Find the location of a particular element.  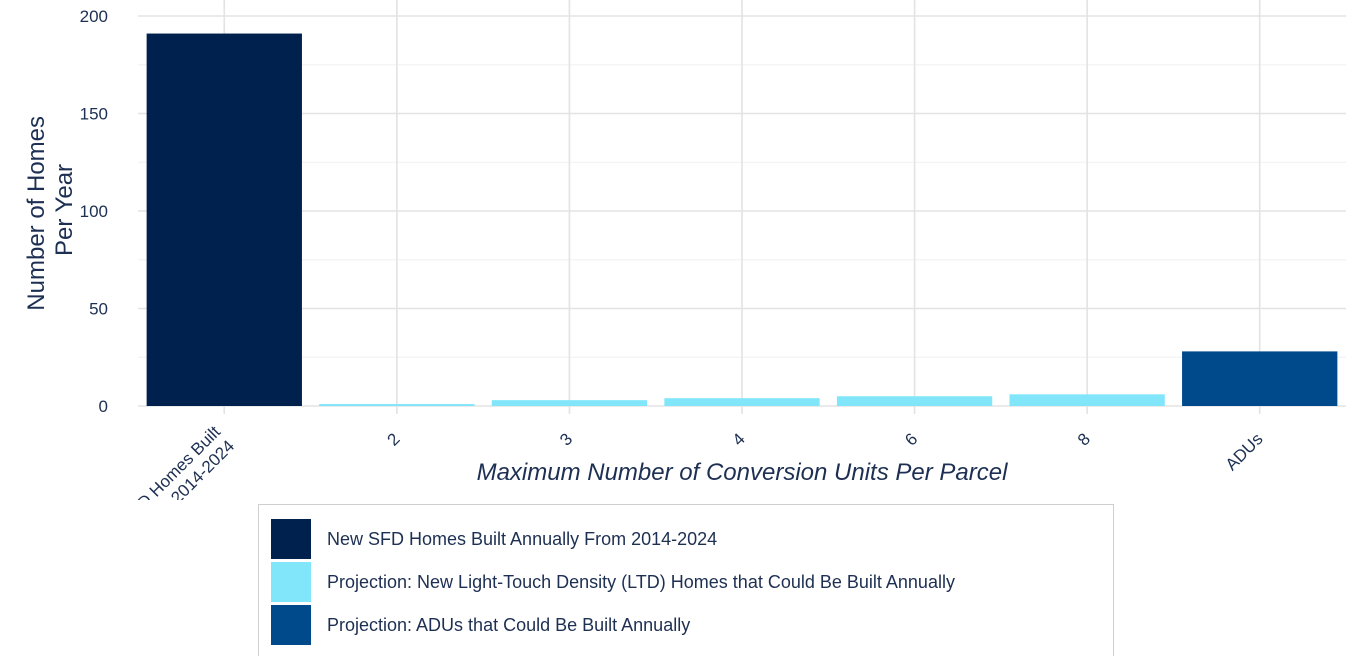

y-axis-title: Number of Homes Per Year is located at coordinates (50, 209).